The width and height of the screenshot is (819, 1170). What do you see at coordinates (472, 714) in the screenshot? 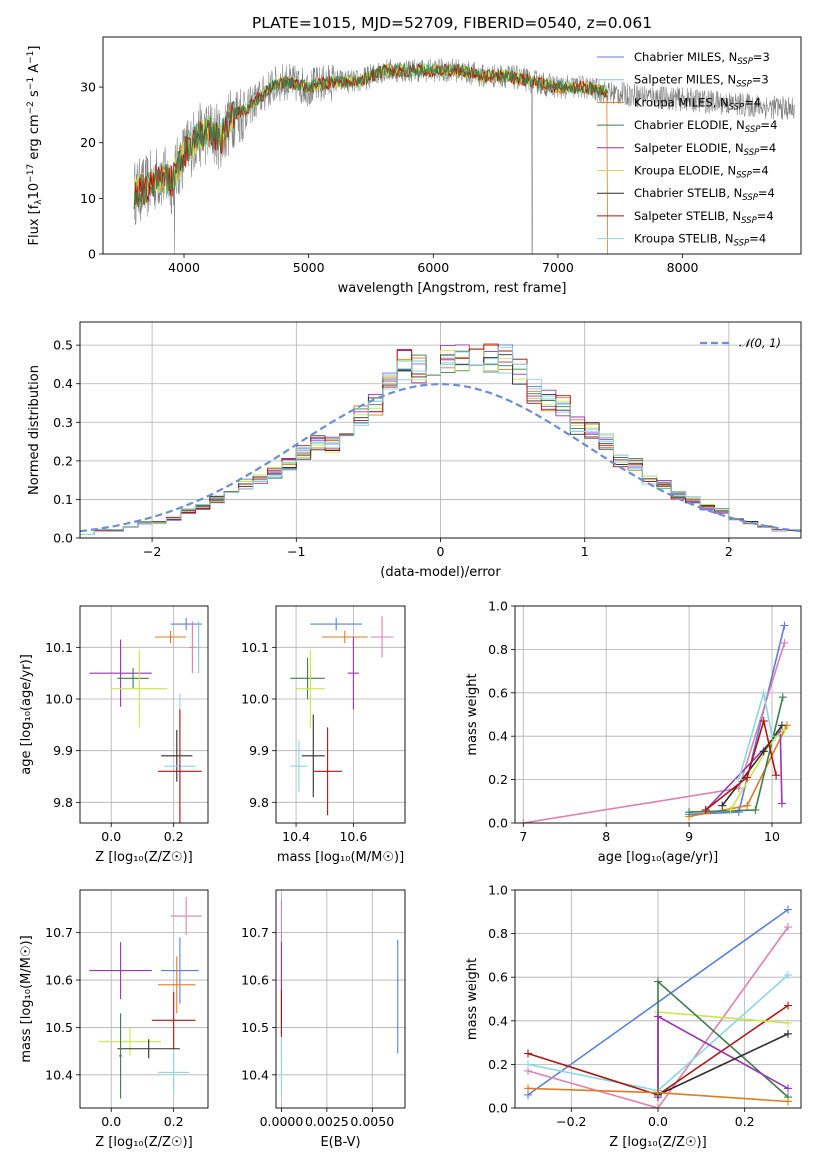
I see `y-axis-label: mass weight` at bounding box center [472, 714].